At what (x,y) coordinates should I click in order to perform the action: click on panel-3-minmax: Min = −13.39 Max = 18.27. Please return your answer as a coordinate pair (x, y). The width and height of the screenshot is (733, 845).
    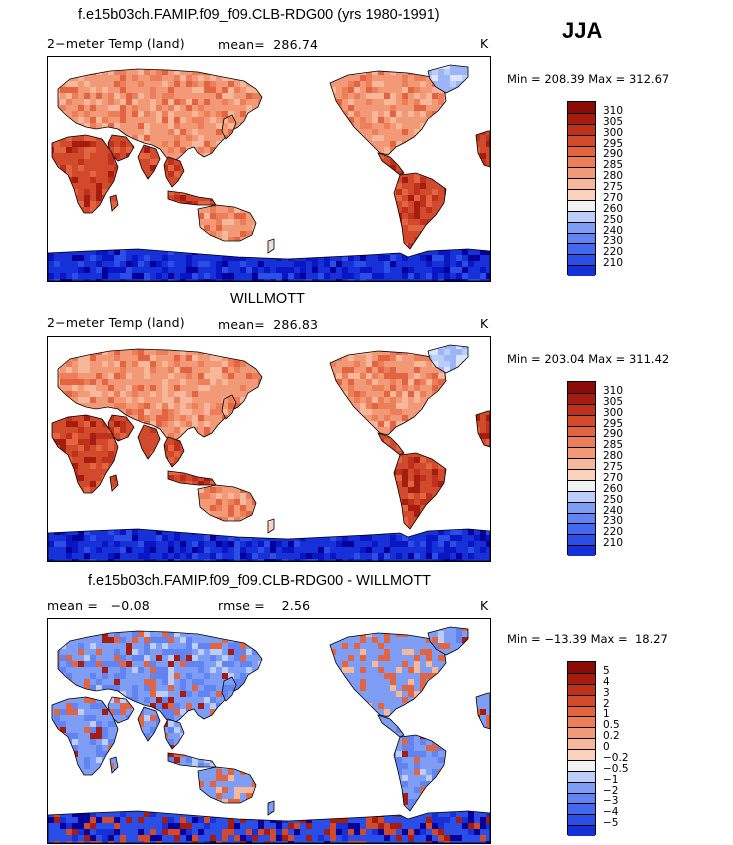
    Looking at the image, I should click on (587, 639).